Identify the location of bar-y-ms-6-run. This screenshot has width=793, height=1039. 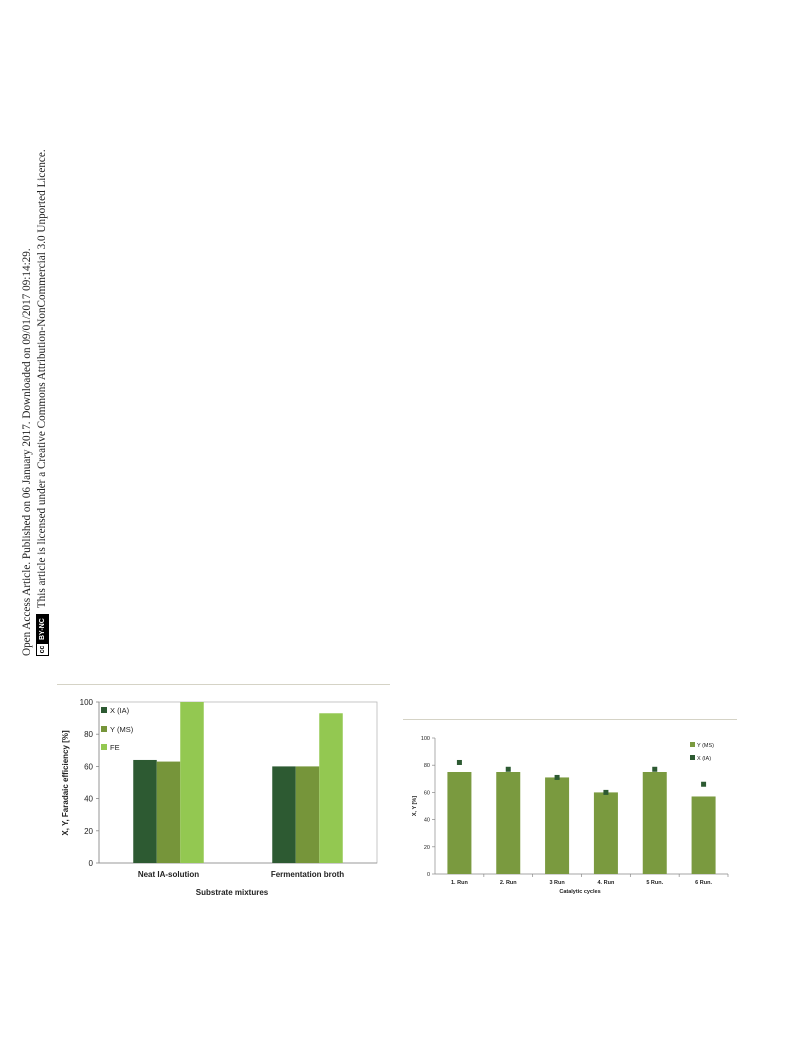
(703, 835).